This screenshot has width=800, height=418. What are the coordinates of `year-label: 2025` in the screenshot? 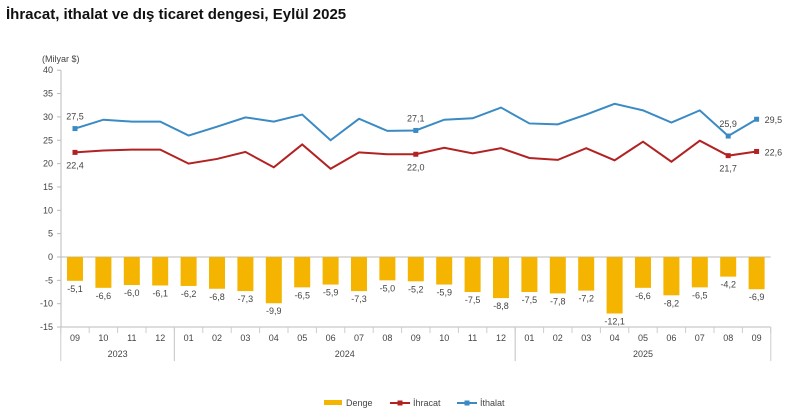 It's located at (643, 354).